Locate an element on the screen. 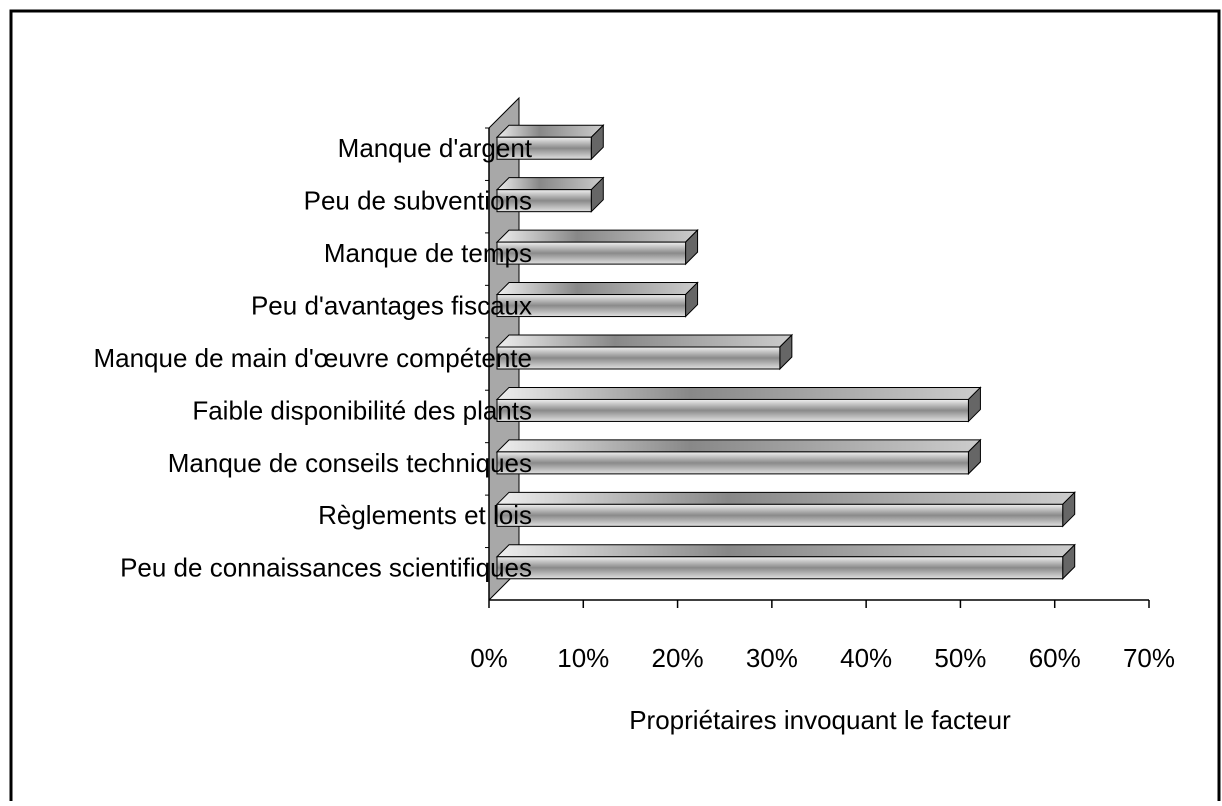 This screenshot has height=806, width=1222. x-tick-label: 40% is located at coordinates (866, 658).